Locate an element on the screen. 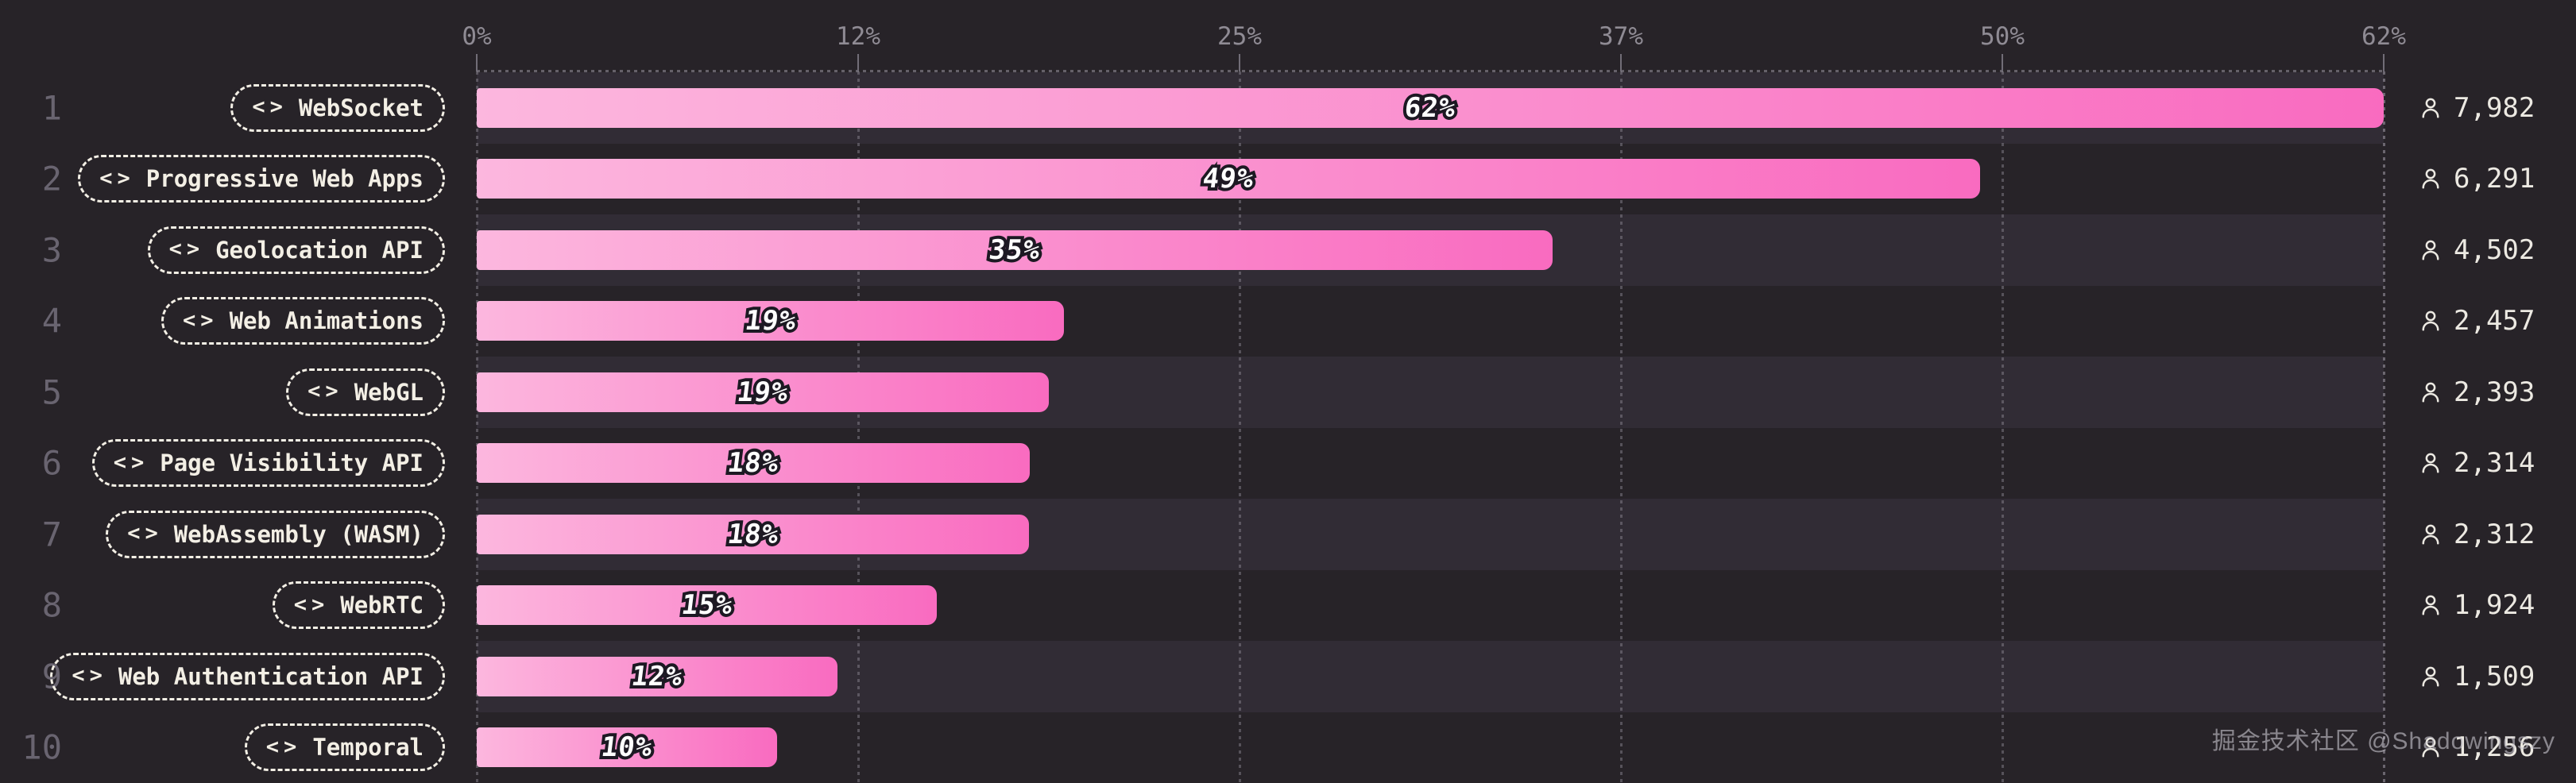 The height and width of the screenshot is (783, 2576). bar-percent-label: 12% is located at coordinates (656, 677).